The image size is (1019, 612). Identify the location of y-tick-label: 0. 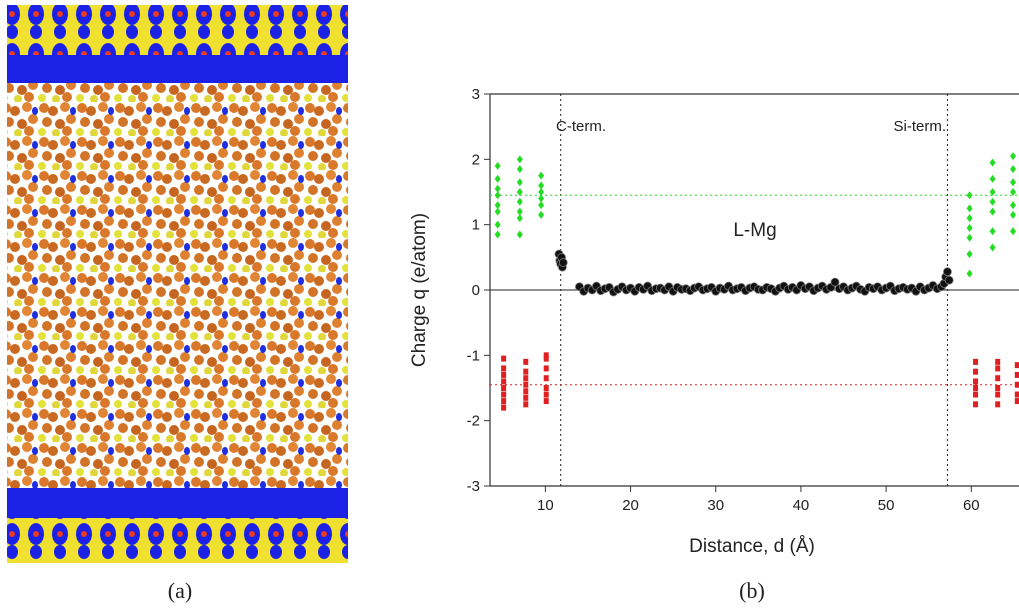
(476, 290).